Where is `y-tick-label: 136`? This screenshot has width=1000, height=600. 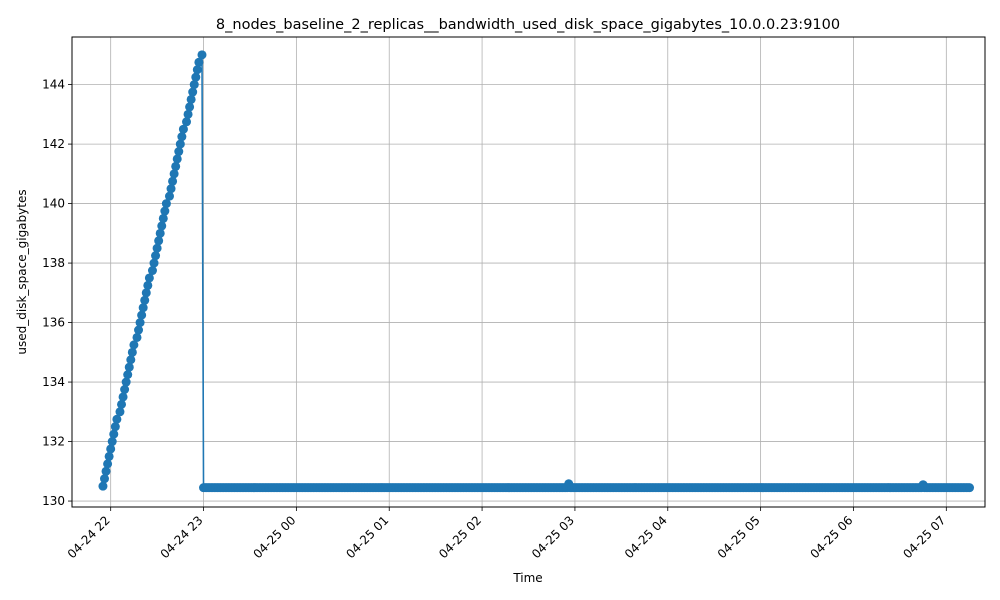
y-tick-label: 136 is located at coordinates (53, 323).